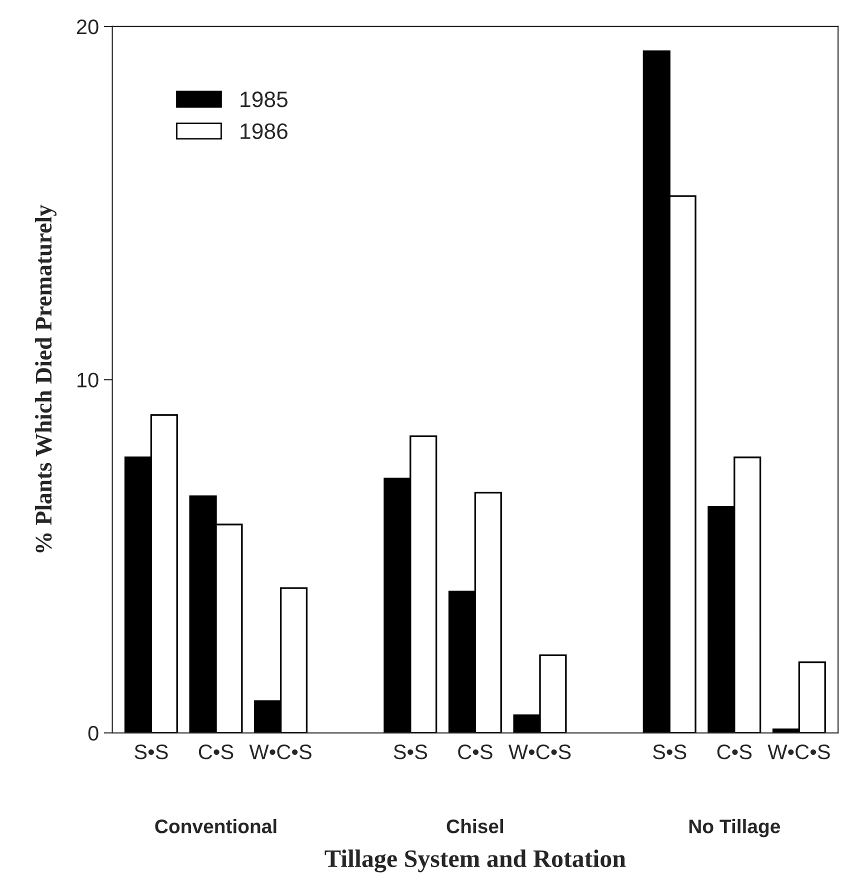 The image size is (864, 883). What do you see at coordinates (264, 100) in the screenshot?
I see `legend-label: 1985` at bounding box center [264, 100].